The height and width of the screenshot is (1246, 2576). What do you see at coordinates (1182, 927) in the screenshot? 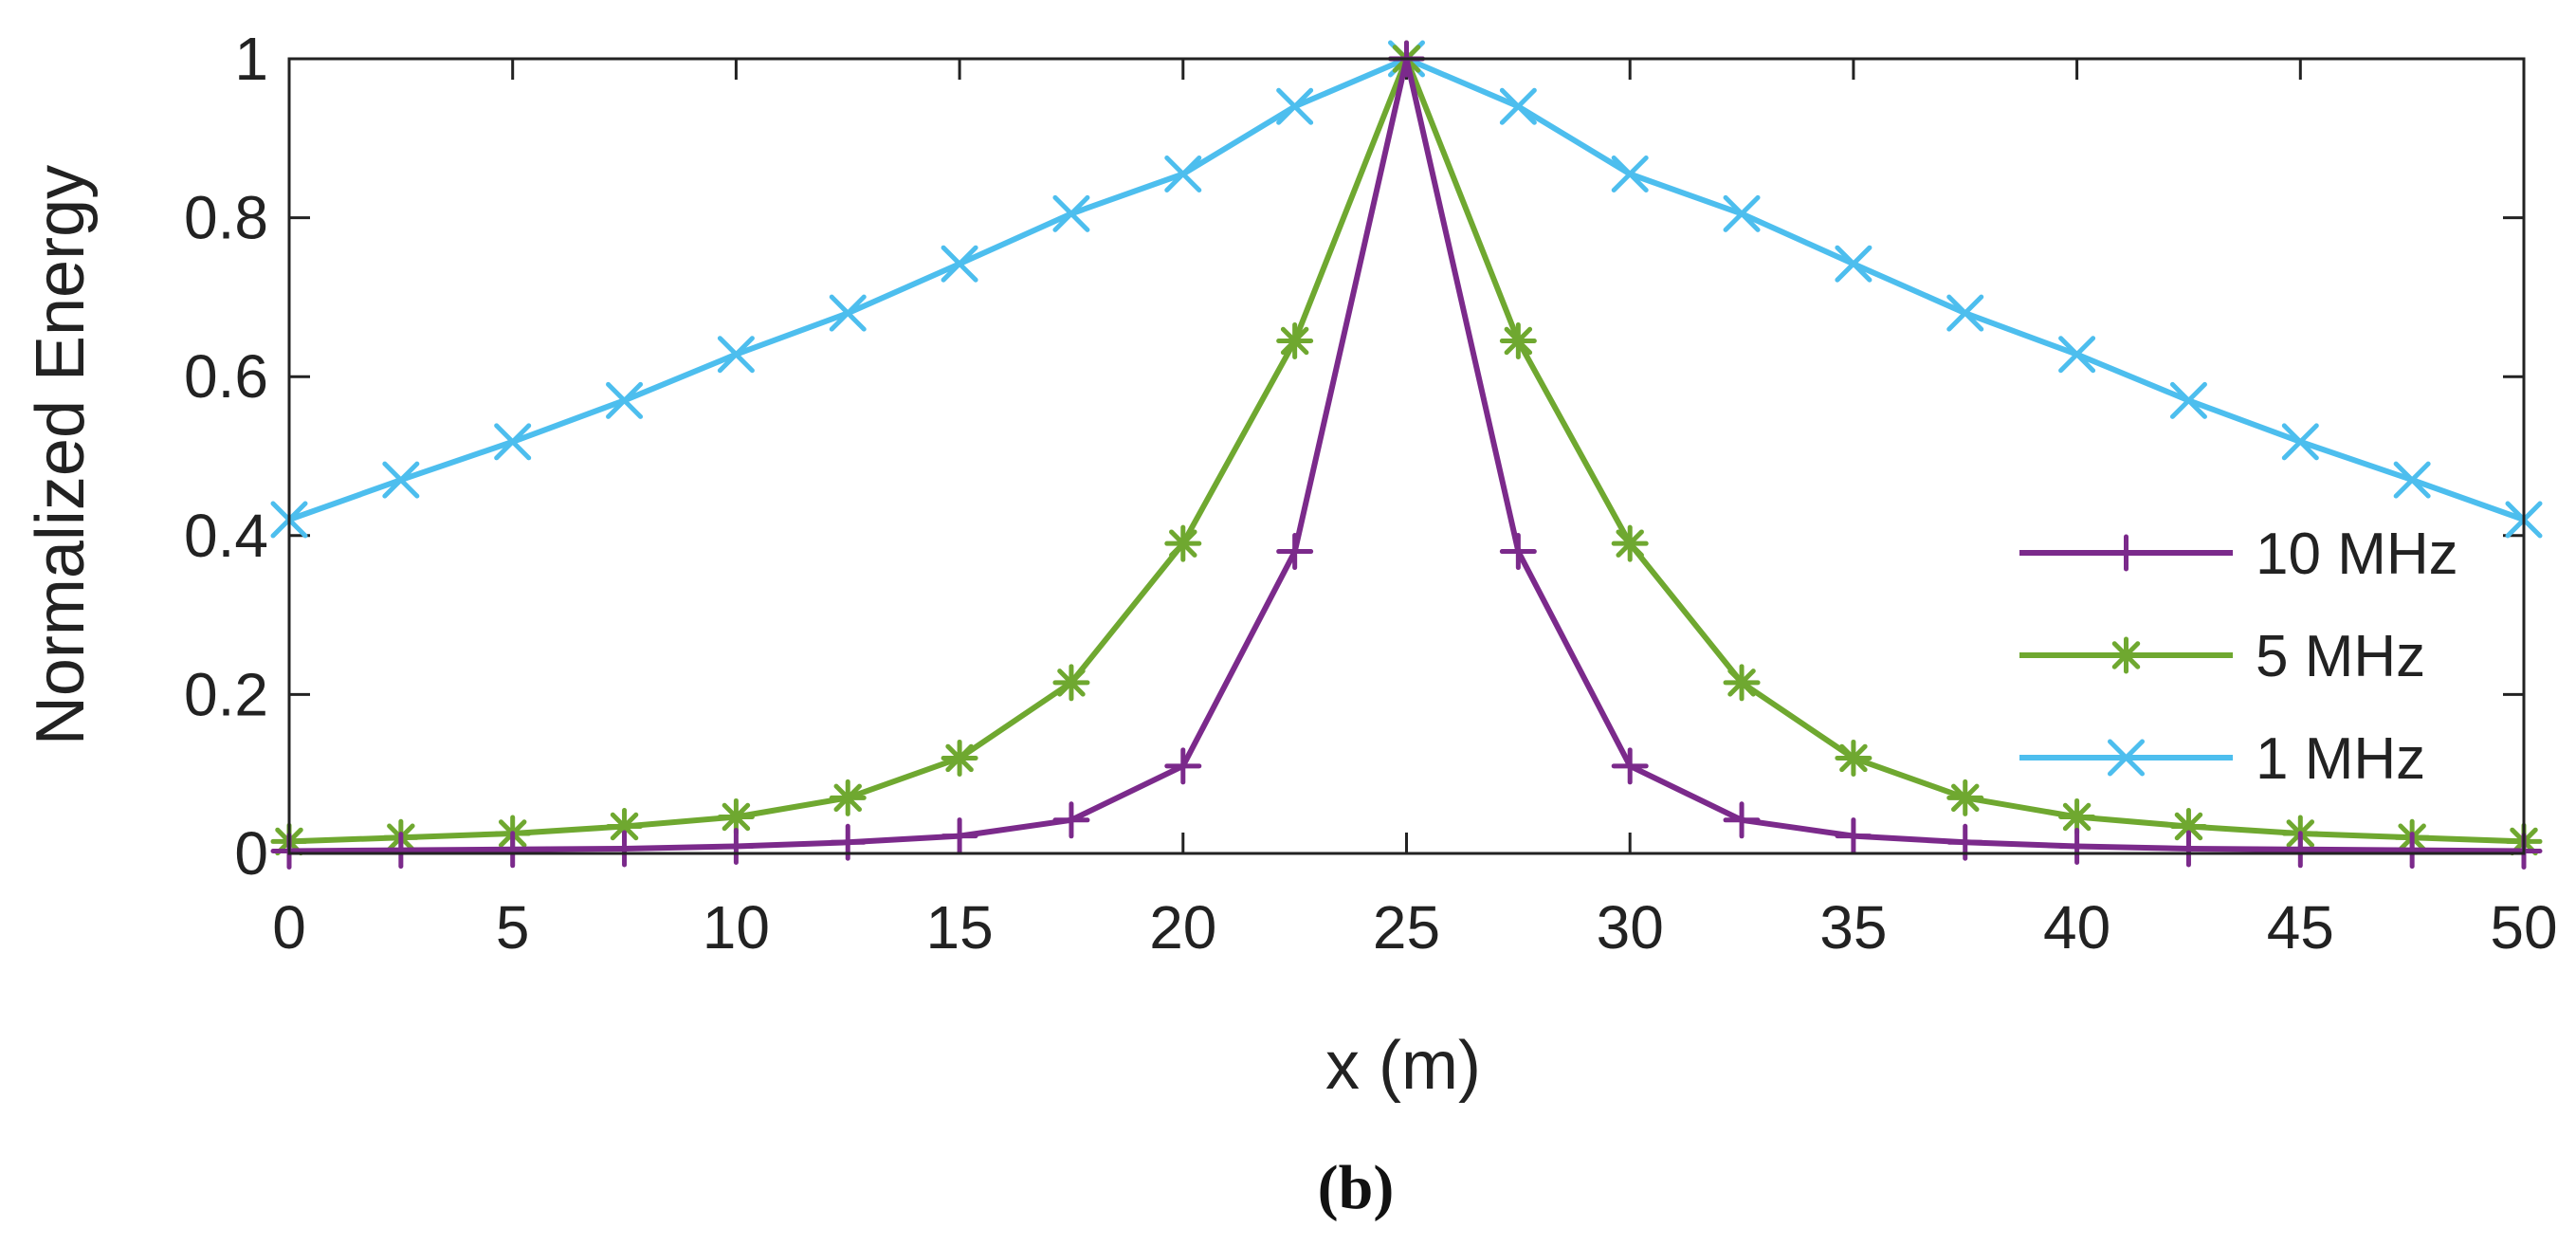
I see `x-tick-label: 20` at bounding box center [1182, 927].